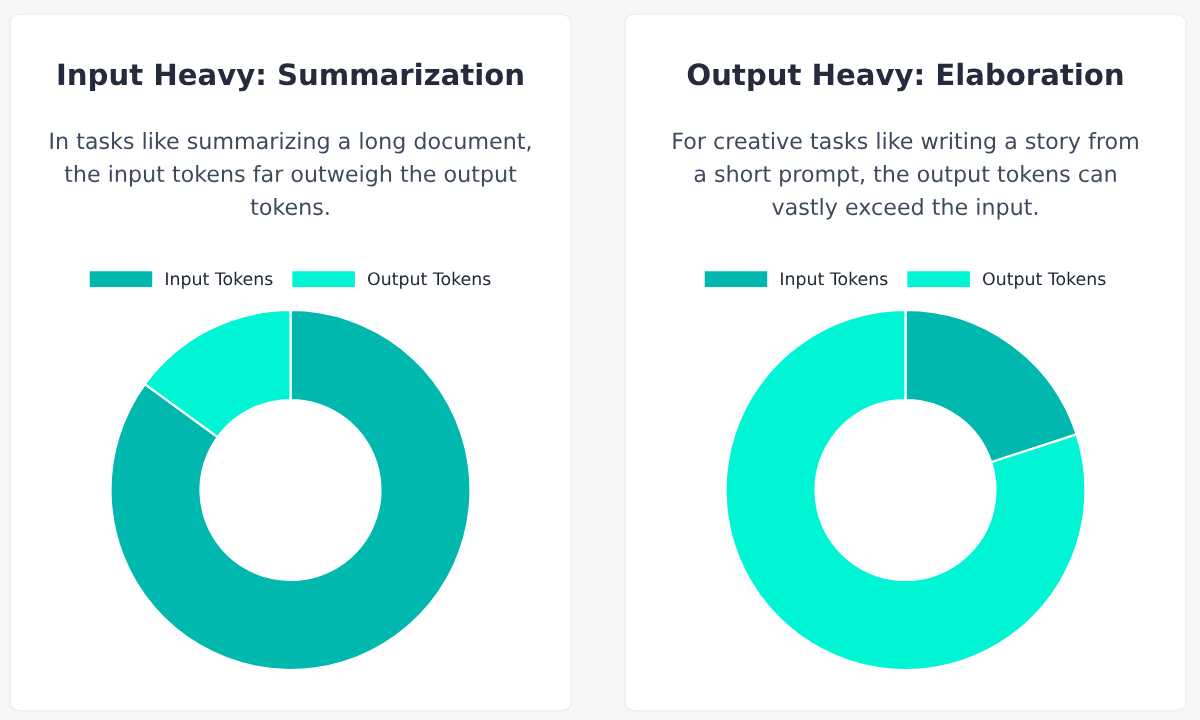 The height and width of the screenshot is (720, 1200). I want to click on chart-title: Output Heavy: Elaboration, so click(905, 77).